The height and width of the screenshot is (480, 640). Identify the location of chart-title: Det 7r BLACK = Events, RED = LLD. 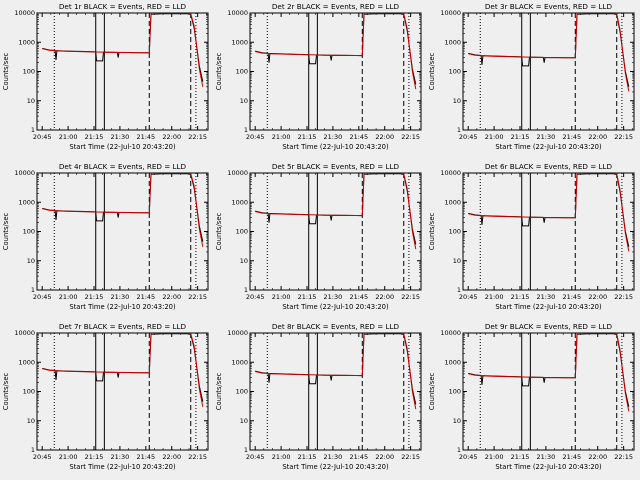
(123, 326).